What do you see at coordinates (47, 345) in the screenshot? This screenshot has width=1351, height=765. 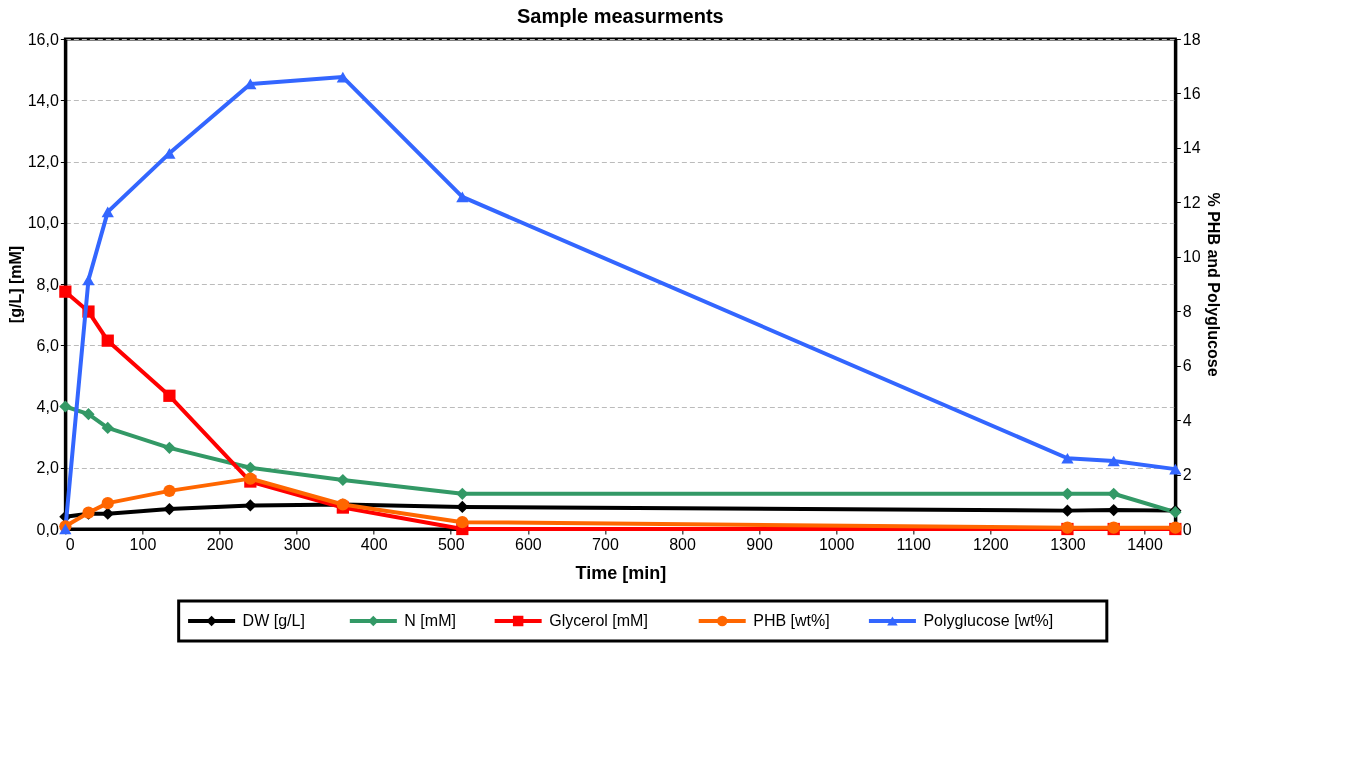 I see `y-tick-label: 6,0` at bounding box center [47, 345].